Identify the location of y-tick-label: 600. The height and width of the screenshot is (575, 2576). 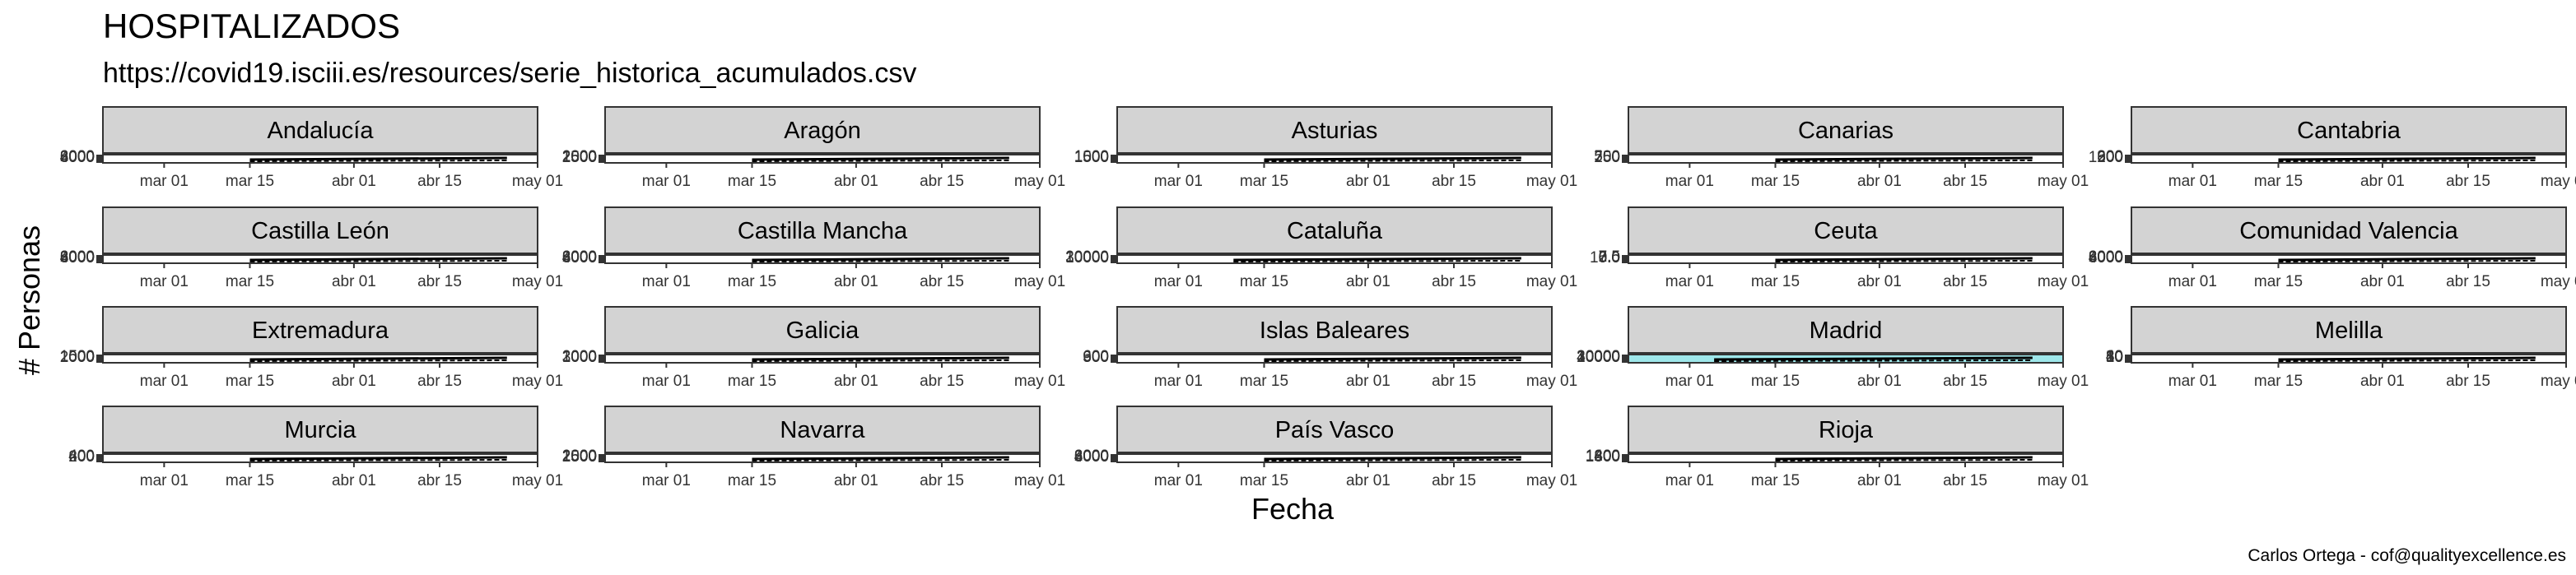
(81, 457).